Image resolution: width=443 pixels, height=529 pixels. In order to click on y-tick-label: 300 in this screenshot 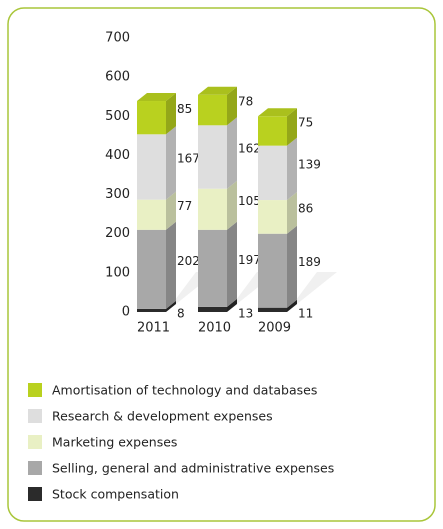, I will do `click(117, 194)`.